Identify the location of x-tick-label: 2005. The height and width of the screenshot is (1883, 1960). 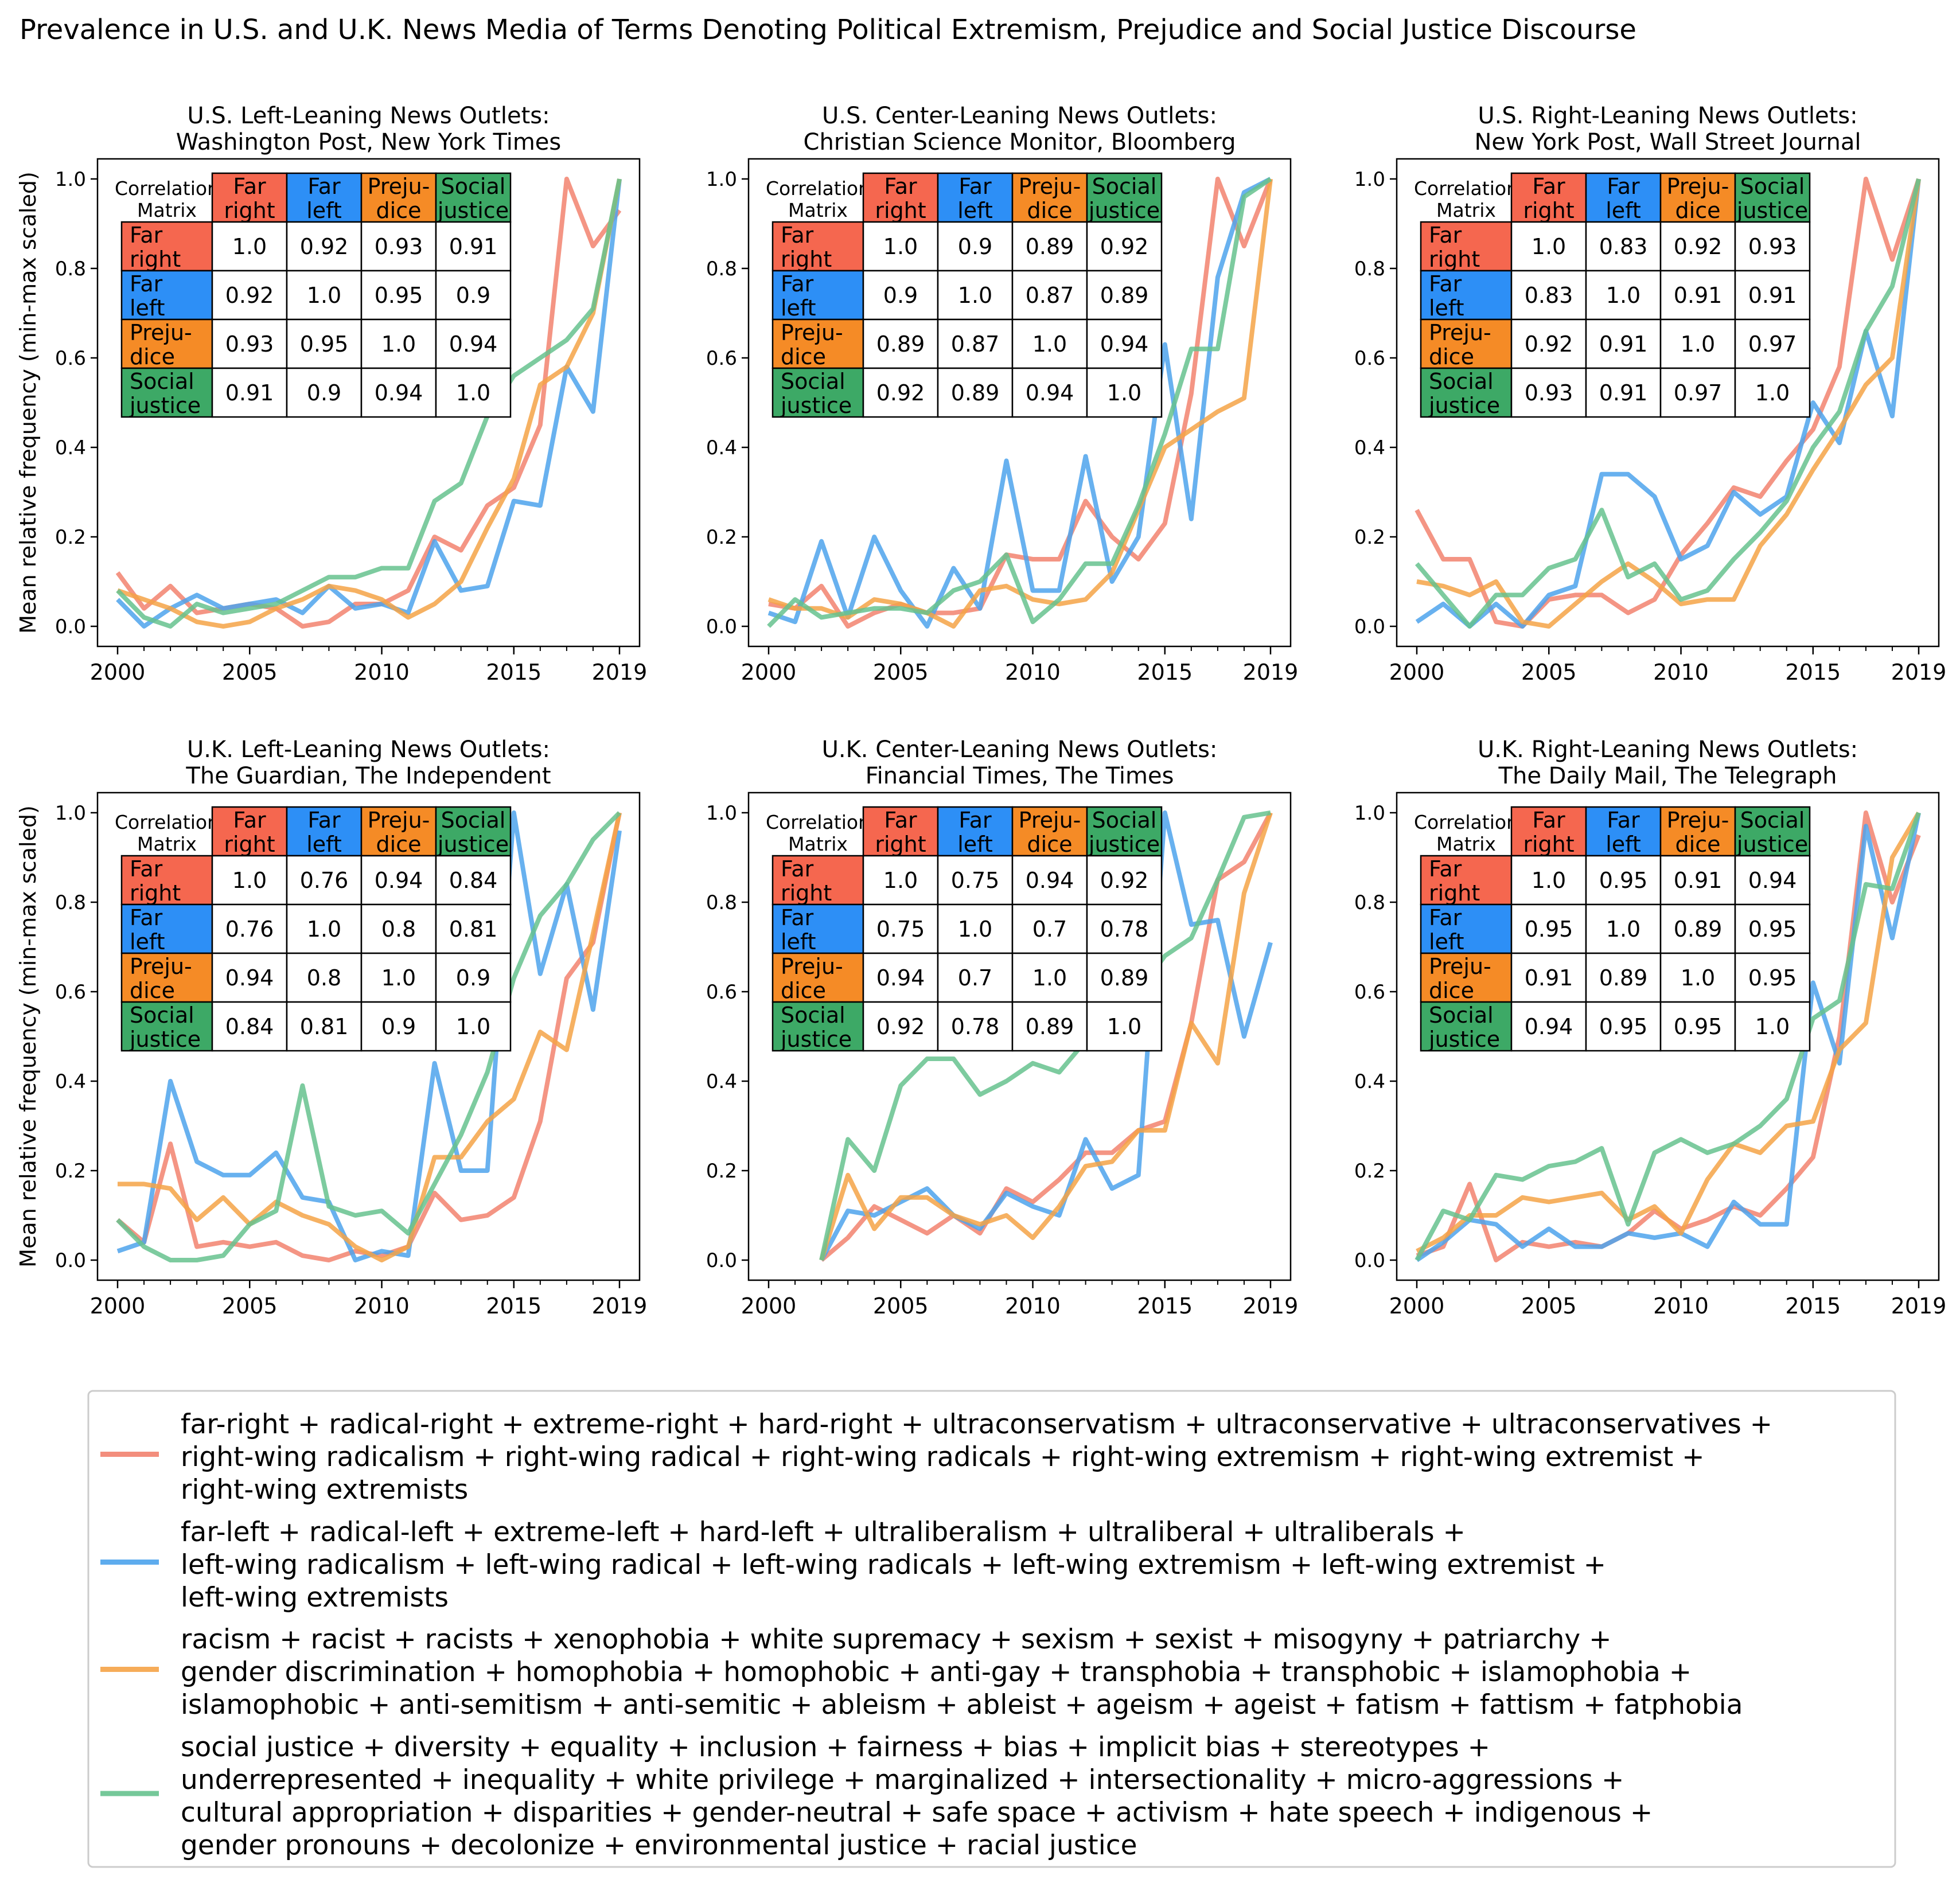
(250, 1306).